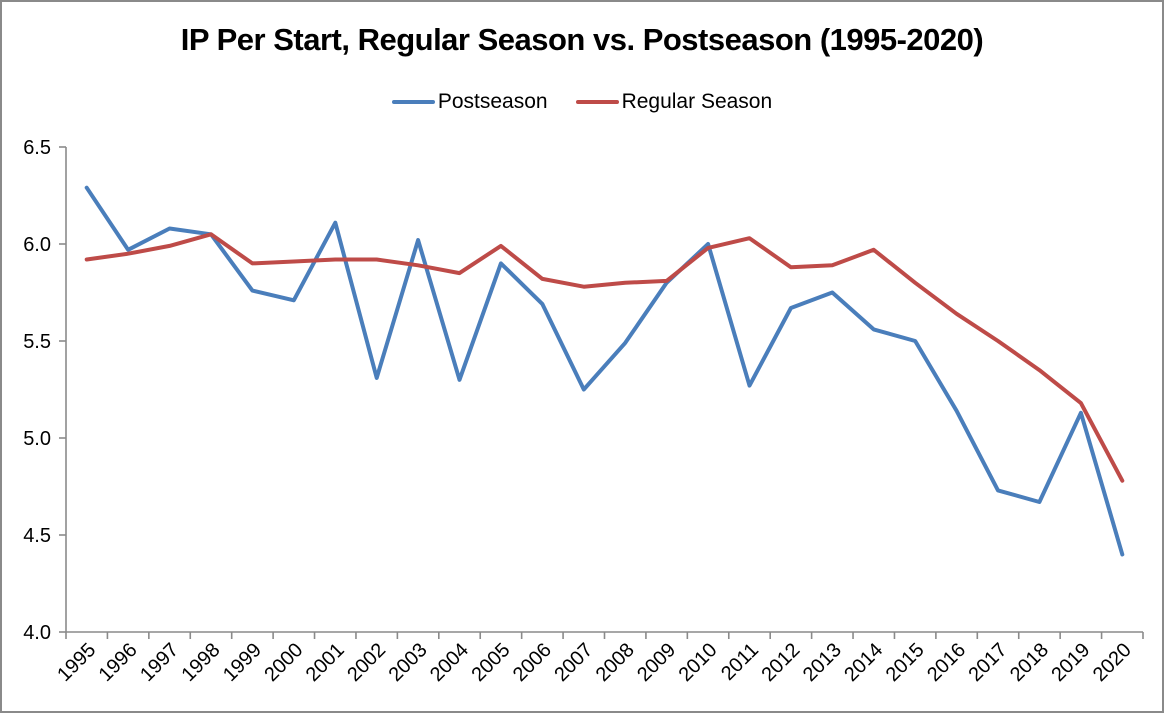 This screenshot has width=1164, height=715. I want to click on x-tick-label: 2006, so click(532, 662).